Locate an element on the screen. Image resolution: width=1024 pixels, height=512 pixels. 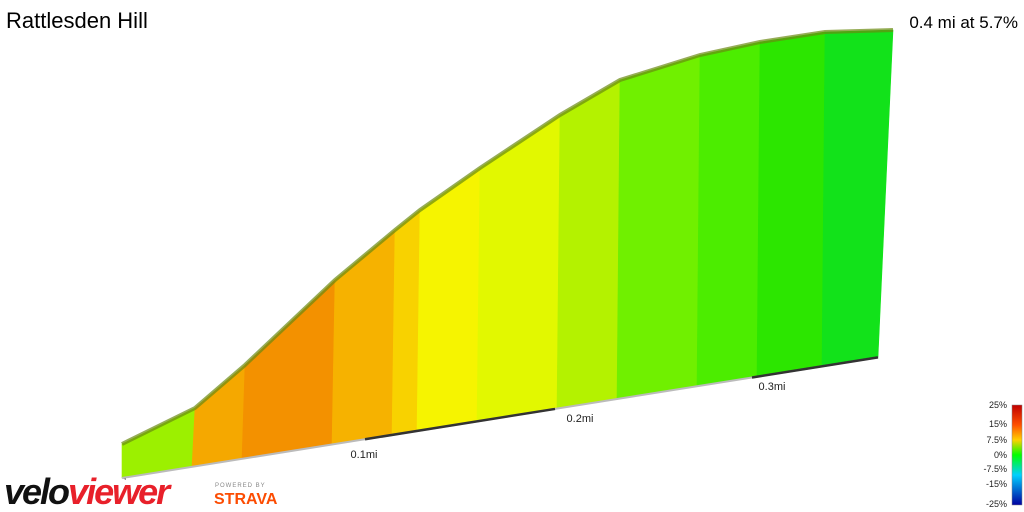
legend-tick: -7.5% is located at coordinates (995, 469).